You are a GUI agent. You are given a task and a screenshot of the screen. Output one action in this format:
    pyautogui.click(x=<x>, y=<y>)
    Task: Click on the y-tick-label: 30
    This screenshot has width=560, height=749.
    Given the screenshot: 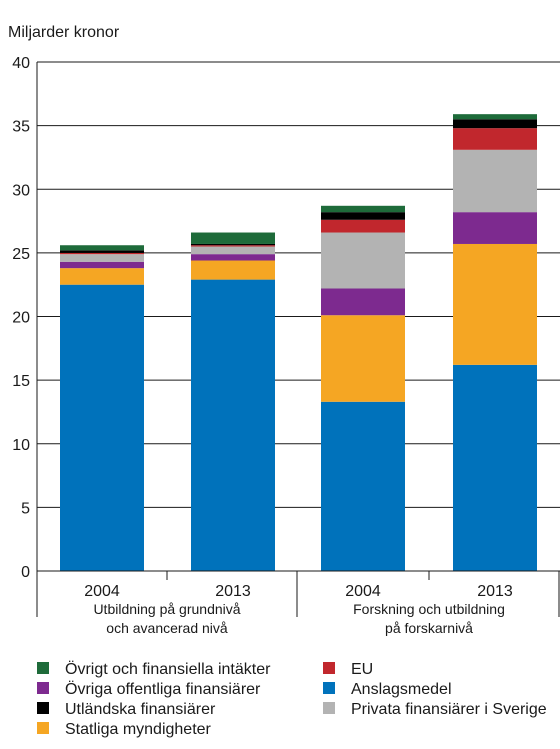 What is the action you would take?
    pyautogui.click(x=21, y=190)
    